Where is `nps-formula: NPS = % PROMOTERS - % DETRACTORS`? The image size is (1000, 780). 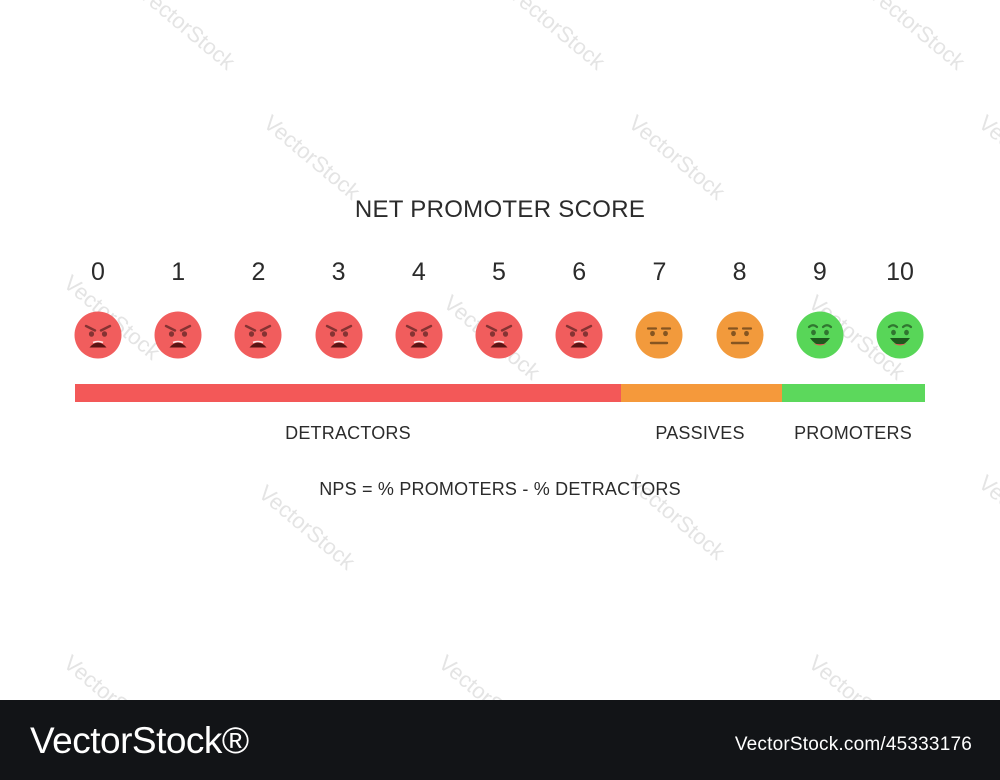 nps-formula: NPS = % PROMOTERS - % DETRACTORS is located at coordinates (500, 489).